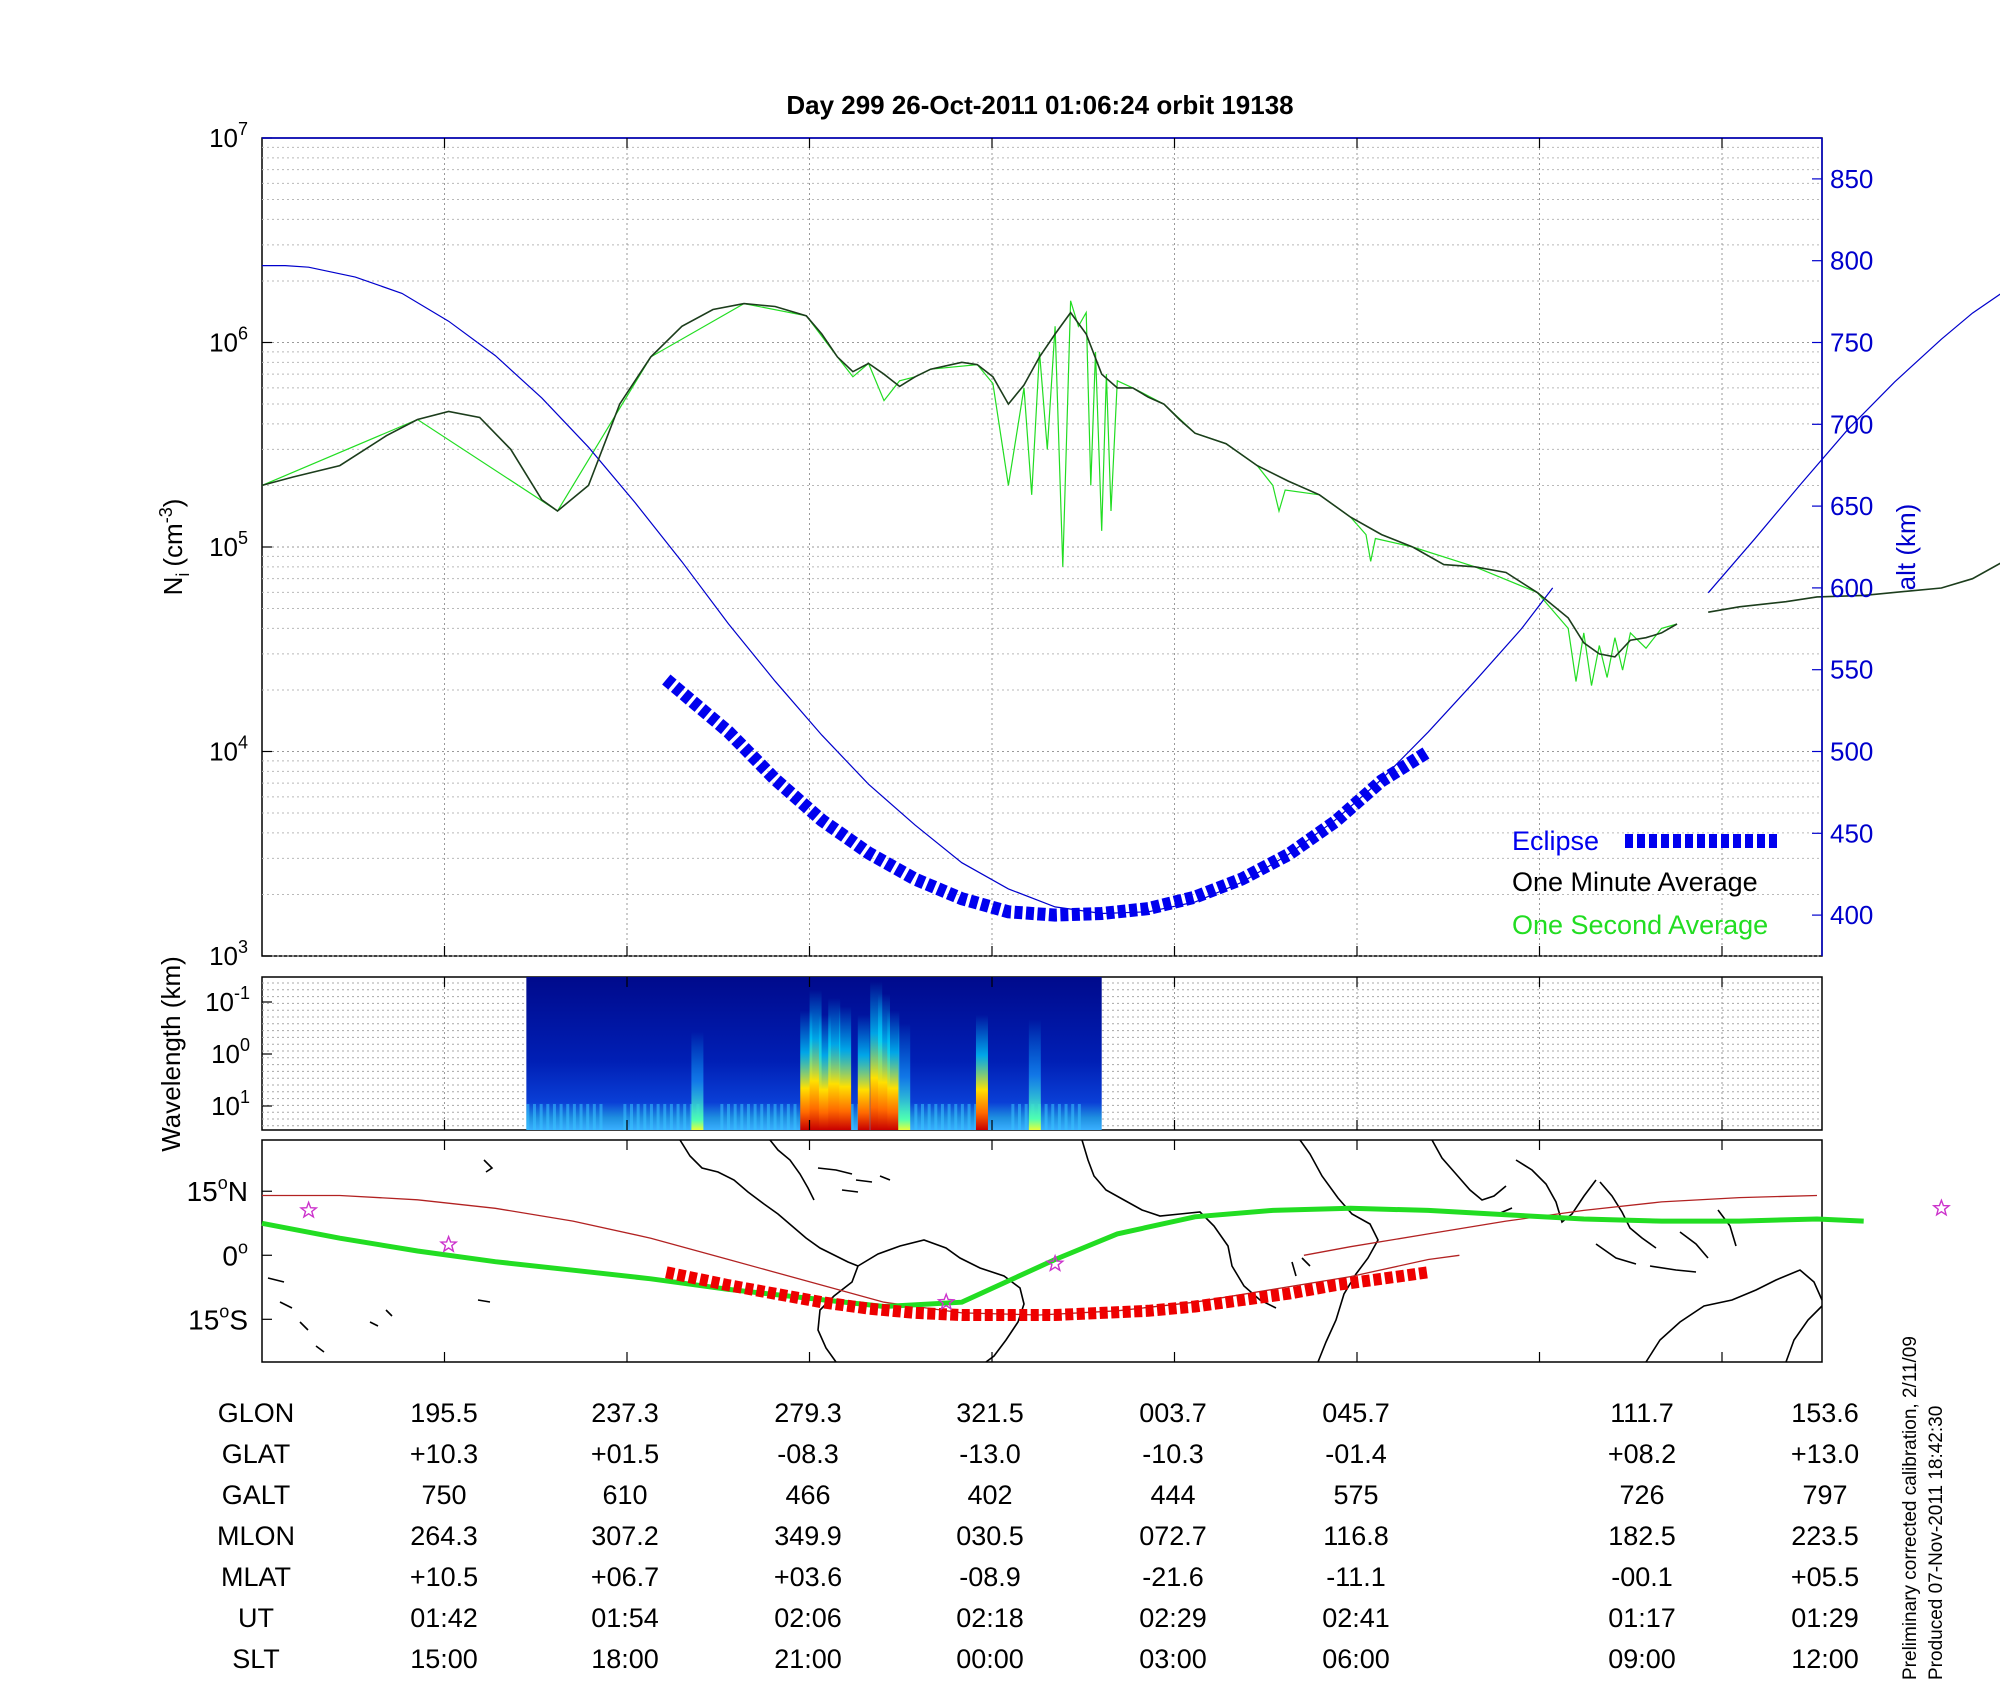 This screenshot has height=1700, width=2000. What do you see at coordinates (625, 1577) in the screenshot?
I see `table-cell: +06.7` at bounding box center [625, 1577].